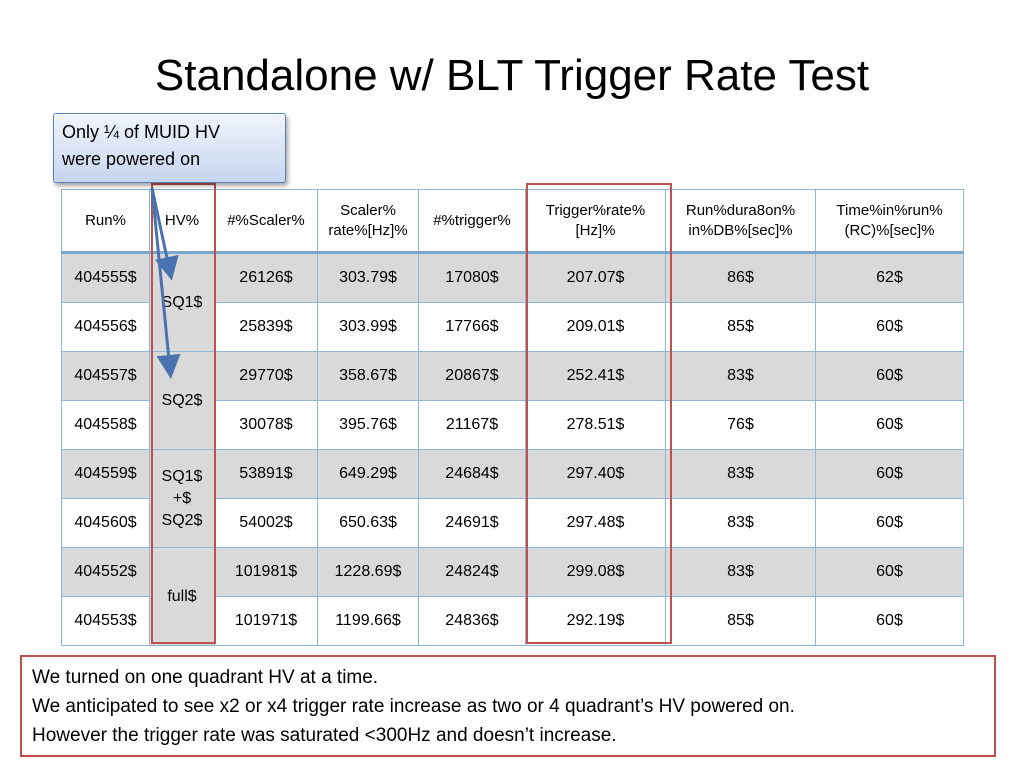 This screenshot has width=1024, height=768. Describe the element at coordinates (266, 376) in the screenshot. I see `cell-scaler: 29770$` at that location.